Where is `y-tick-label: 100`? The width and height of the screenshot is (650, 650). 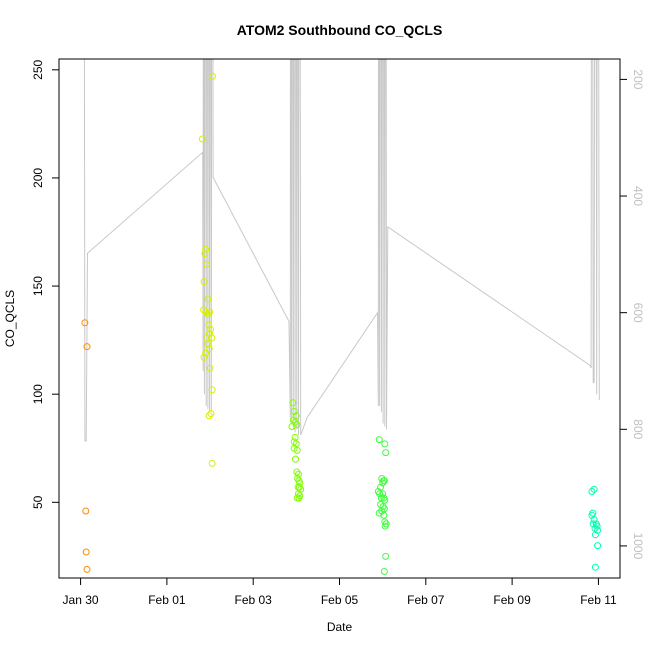
y-tick-label: 100 is located at coordinates (38, 394).